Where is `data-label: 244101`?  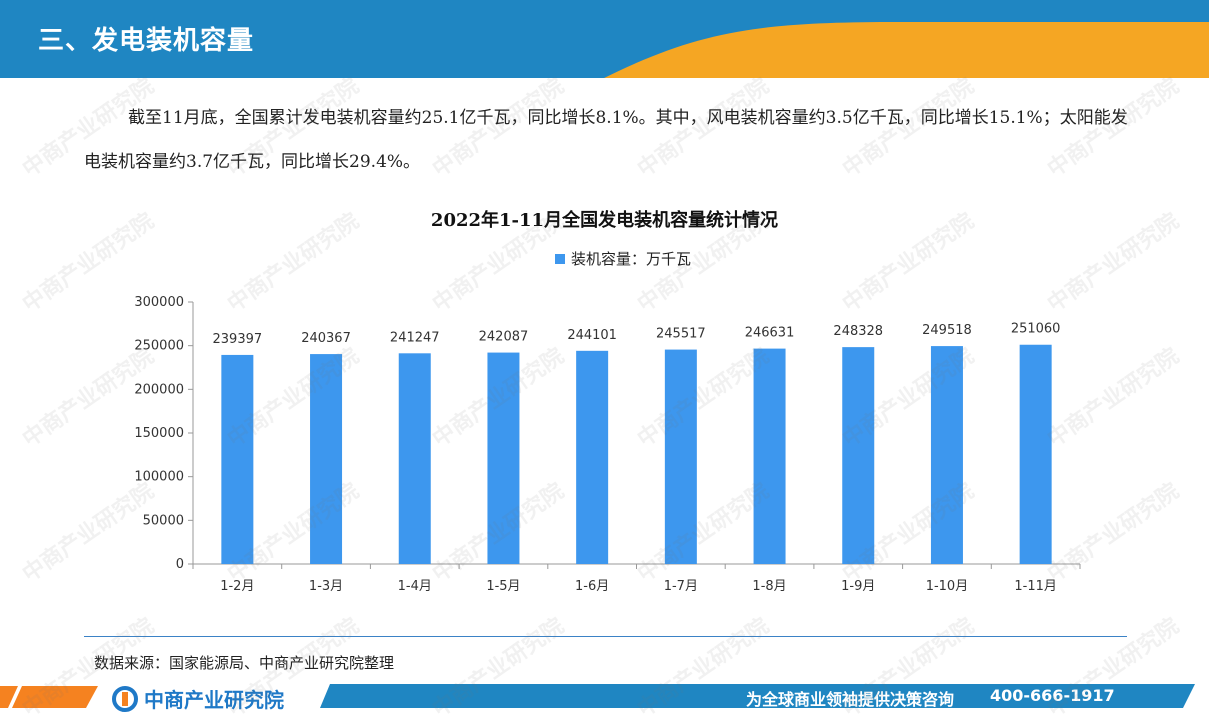 data-label: 244101 is located at coordinates (592, 335).